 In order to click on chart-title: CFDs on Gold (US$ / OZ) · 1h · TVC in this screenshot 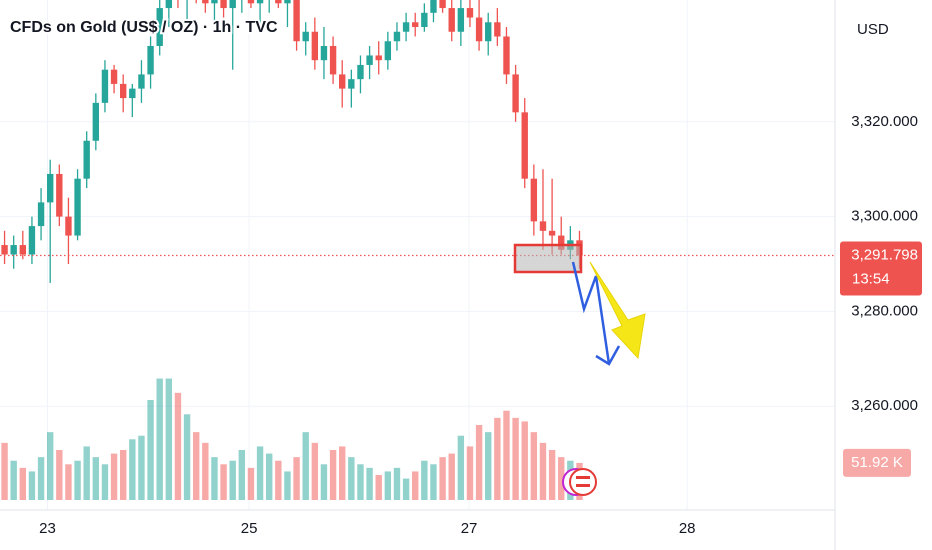, I will do `click(144, 27)`.